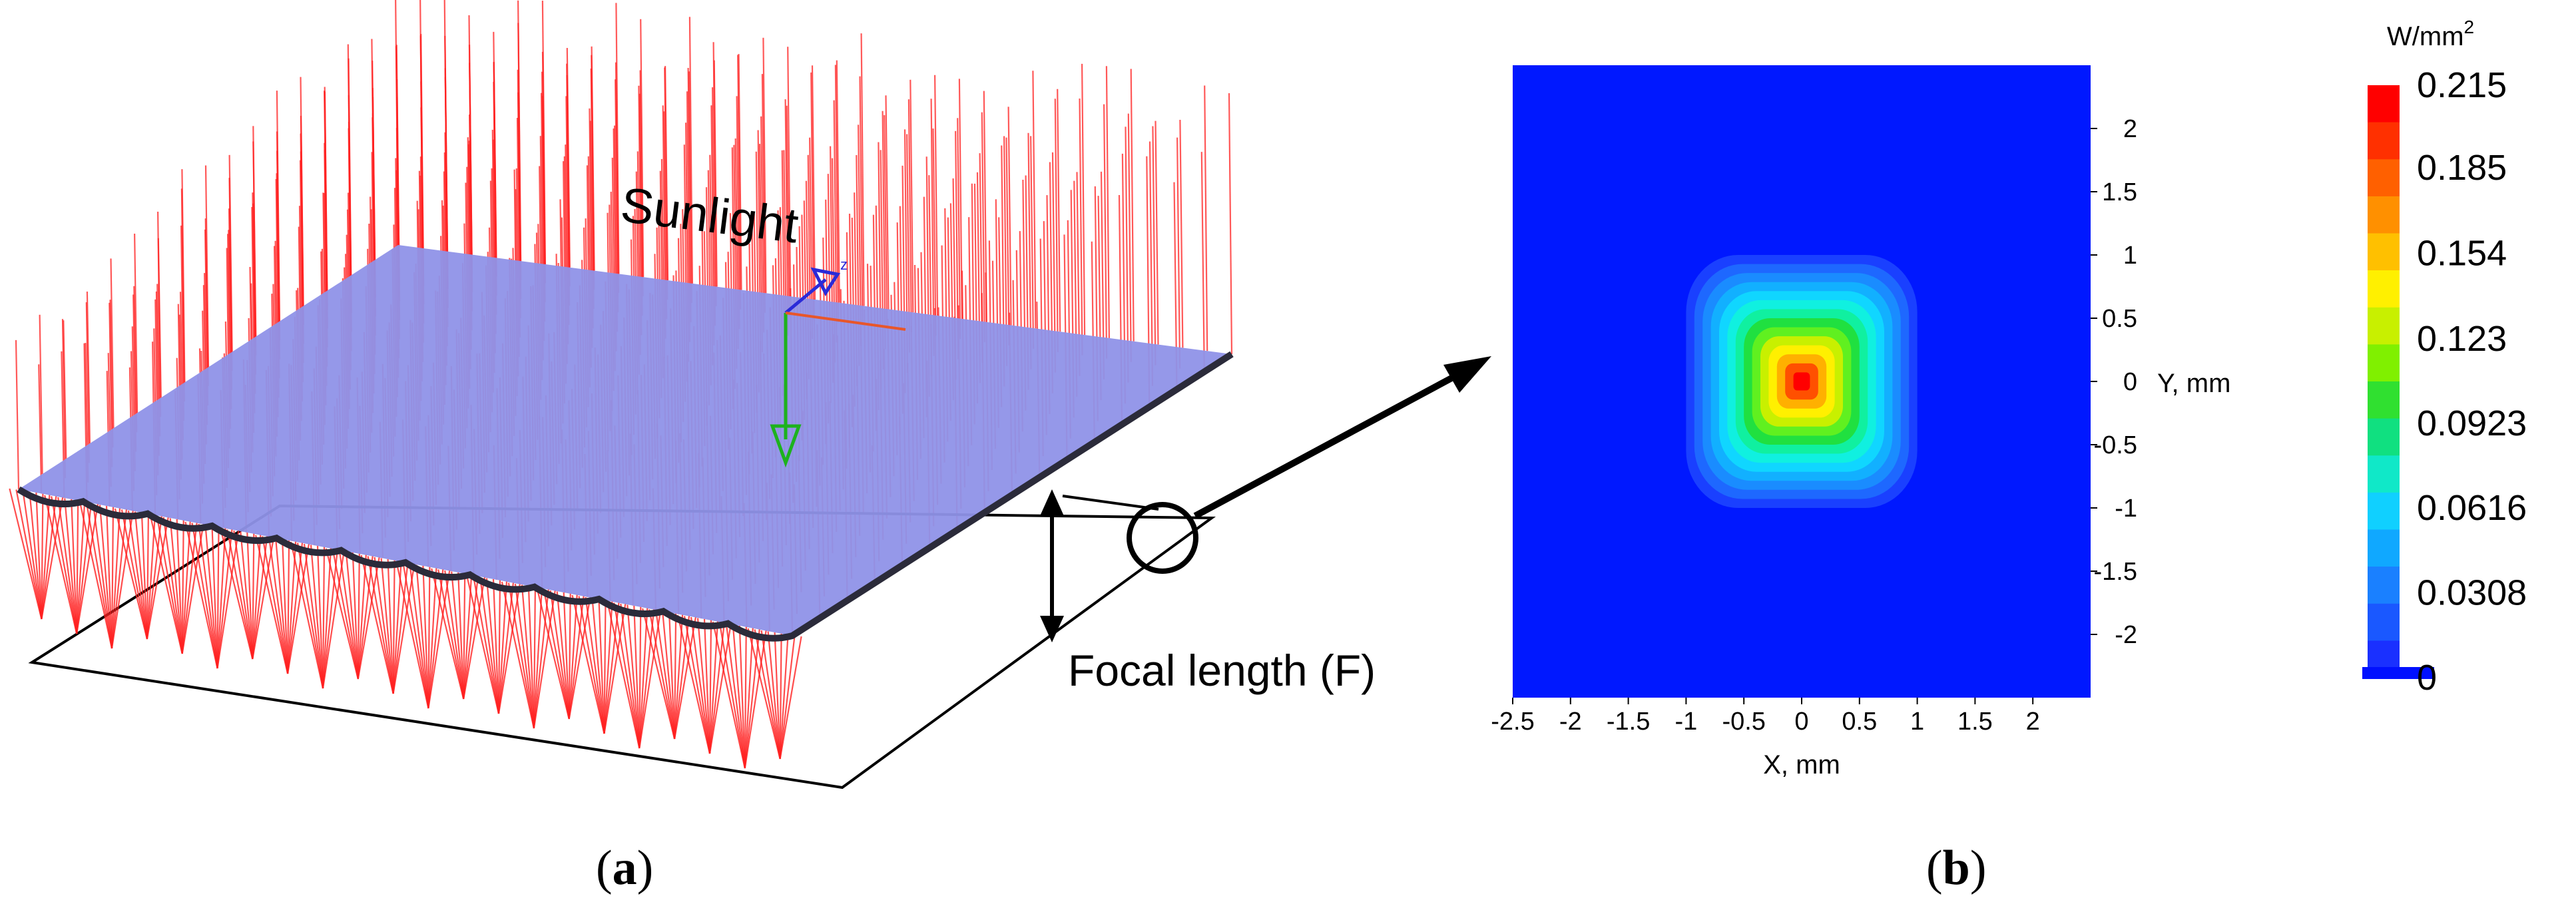 Image resolution: width=2576 pixels, height=918 pixels. I want to click on y-tick-label: -0.5, so click(2116, 445).